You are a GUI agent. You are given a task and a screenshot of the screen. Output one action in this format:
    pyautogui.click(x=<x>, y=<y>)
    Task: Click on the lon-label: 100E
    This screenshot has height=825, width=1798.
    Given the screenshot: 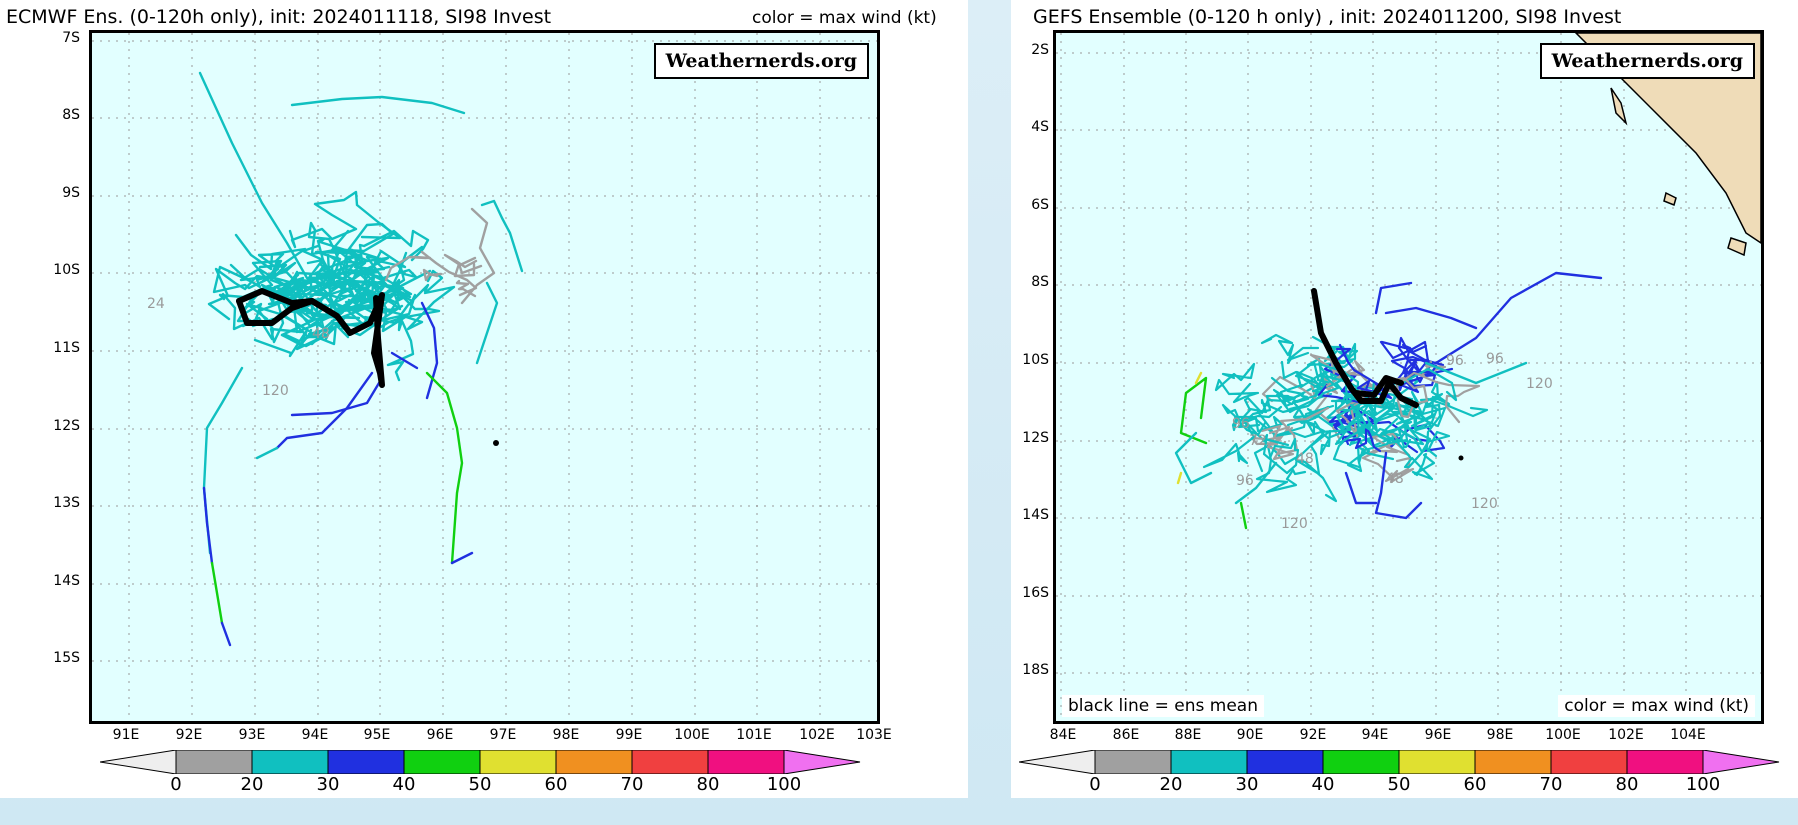 What is the action you would take?
    pyautogui.click(x=692, y=735)
    